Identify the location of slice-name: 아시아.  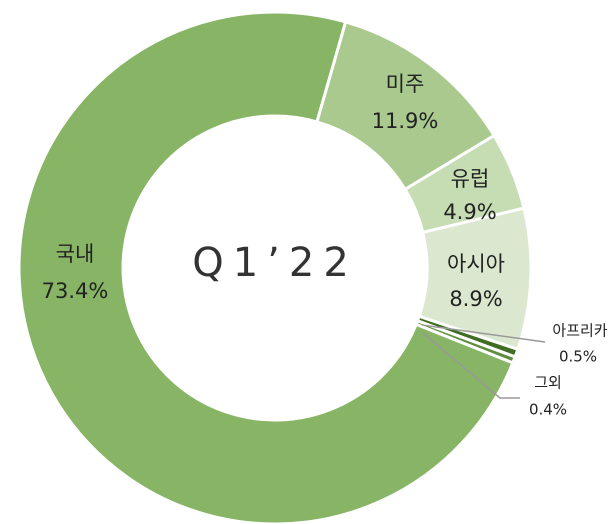
(476, 264).